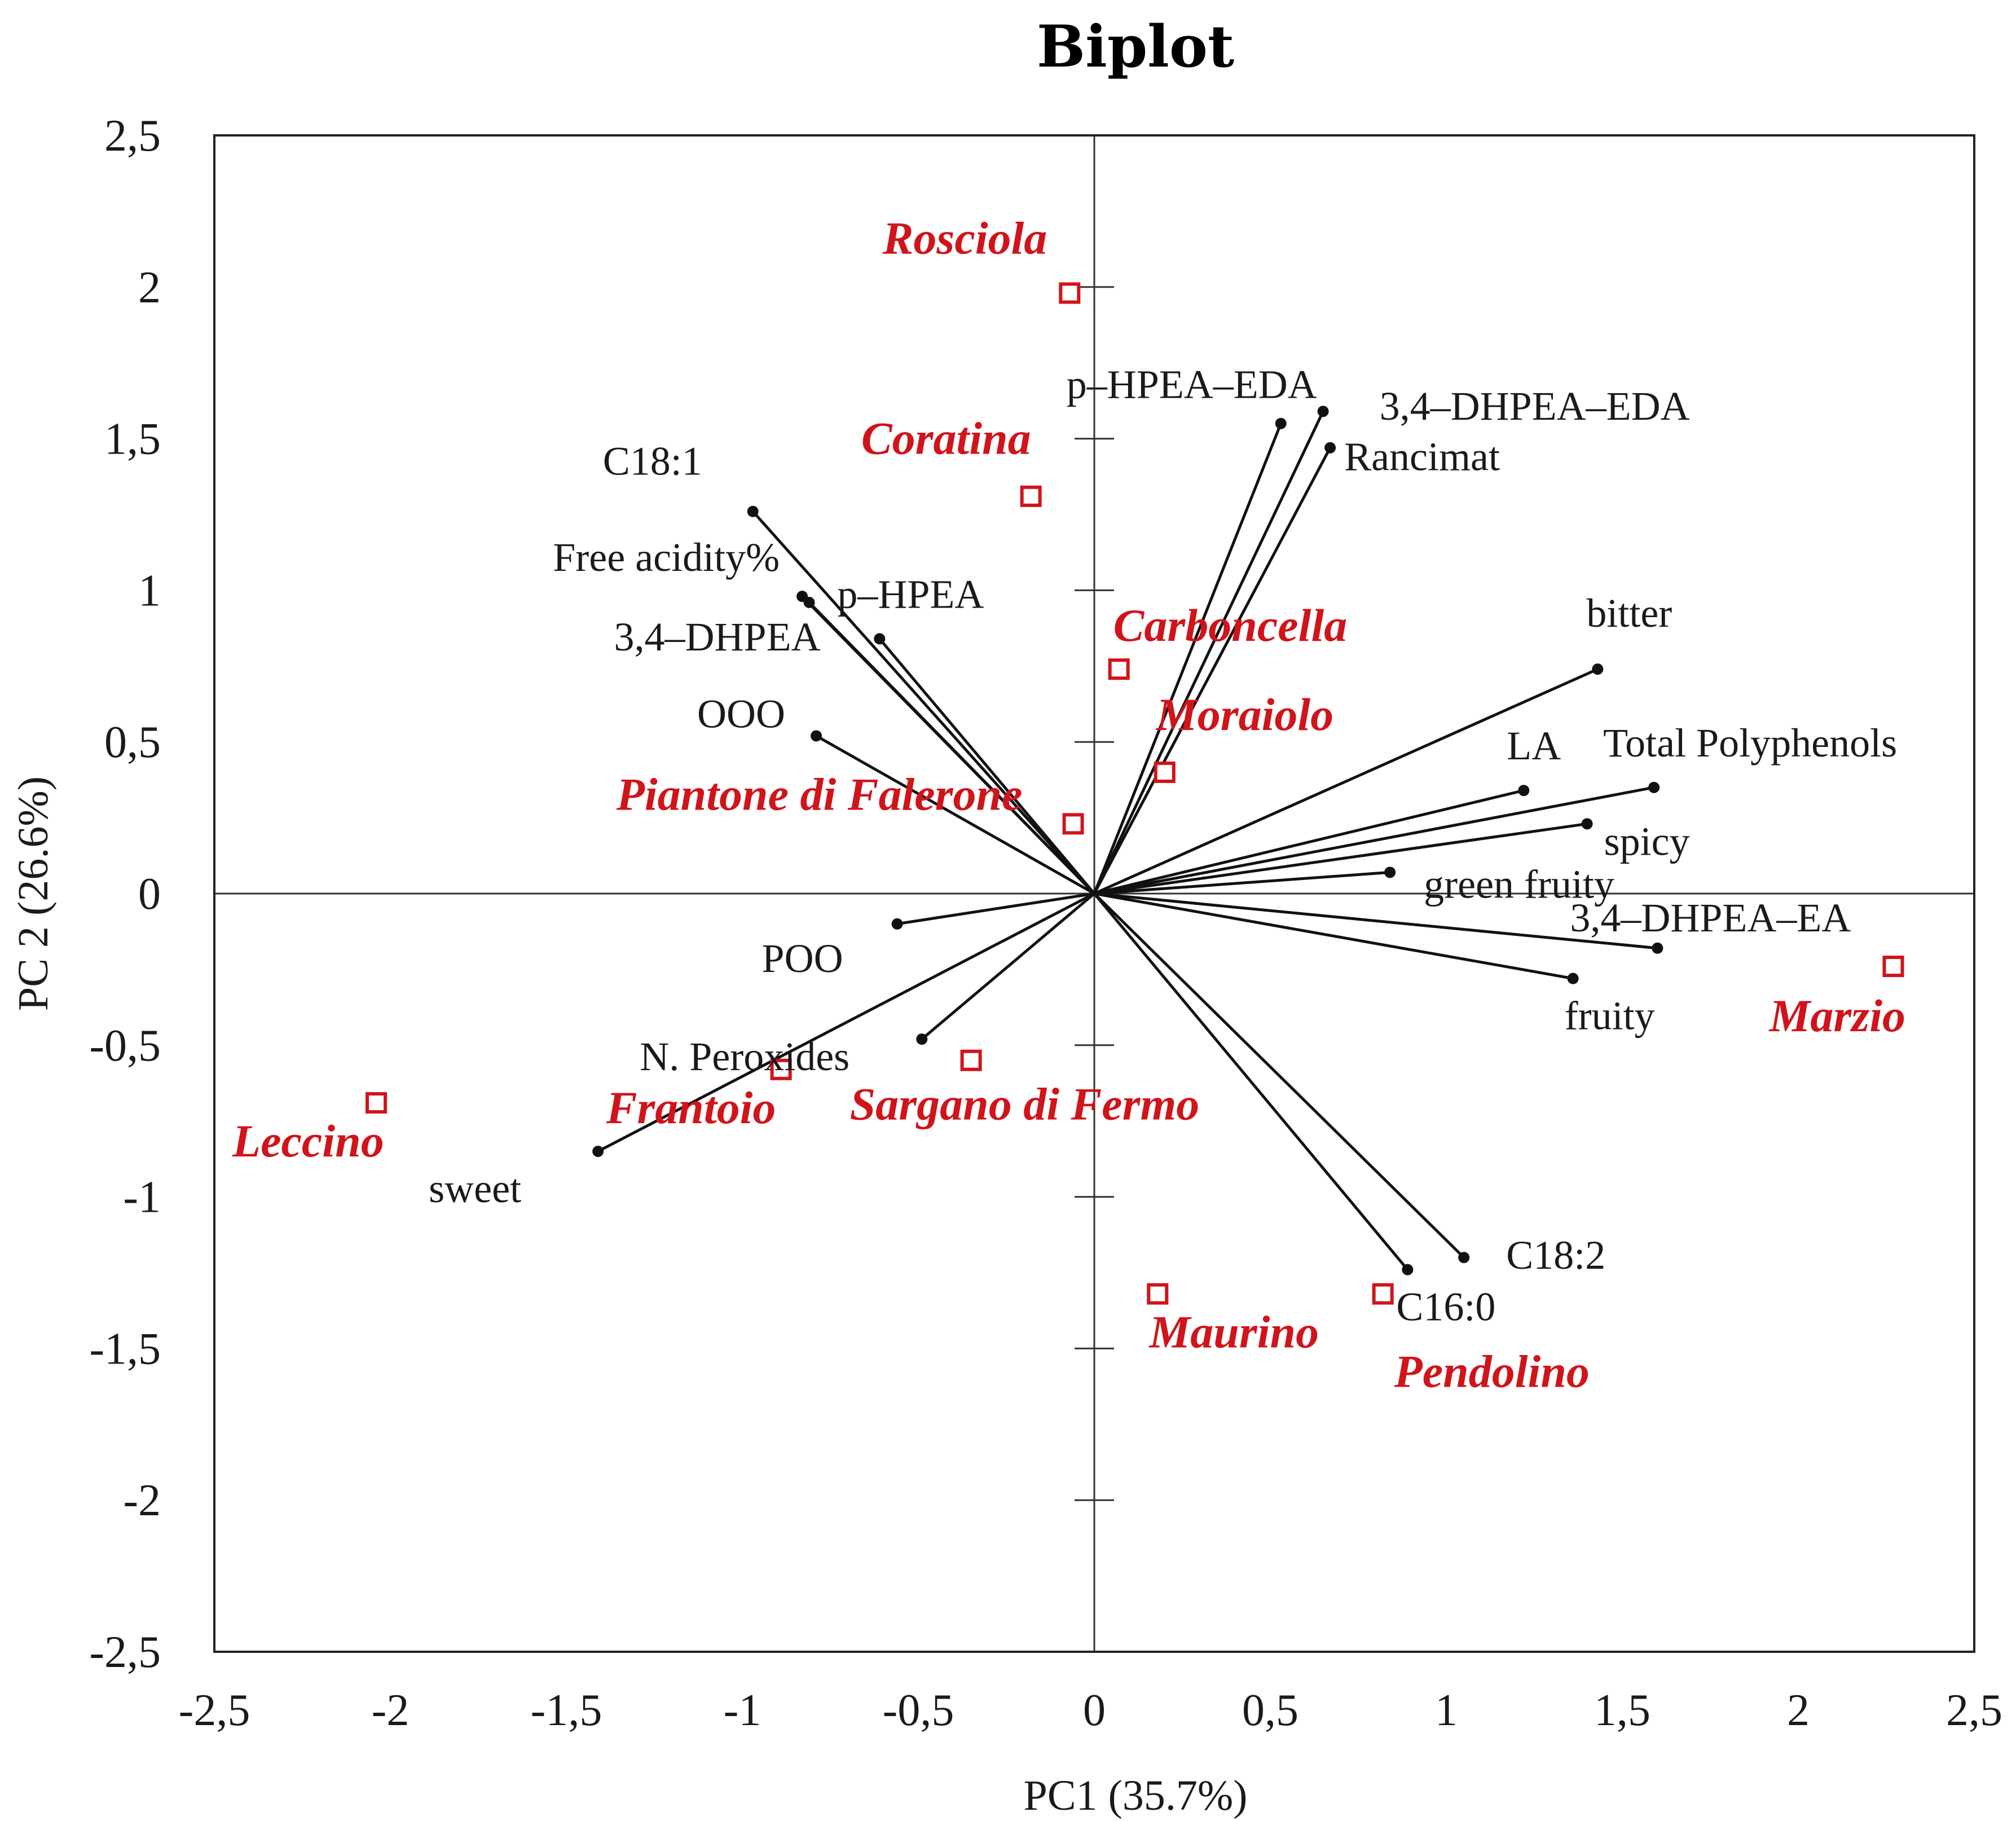 This screenshot has height=1821, width=2016. I want to click on label-n-peroxides: N. Peroxides, so click(744, 1056).